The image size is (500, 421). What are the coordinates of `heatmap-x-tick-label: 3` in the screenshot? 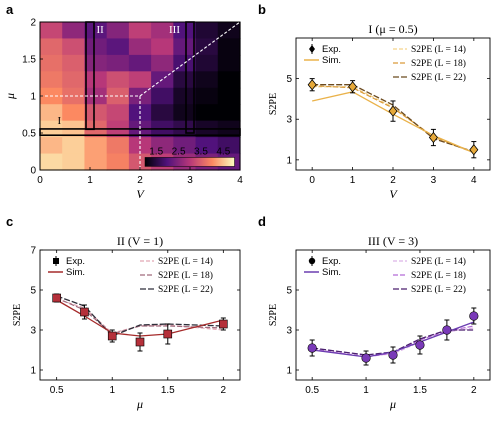 It's located at (190, 180).